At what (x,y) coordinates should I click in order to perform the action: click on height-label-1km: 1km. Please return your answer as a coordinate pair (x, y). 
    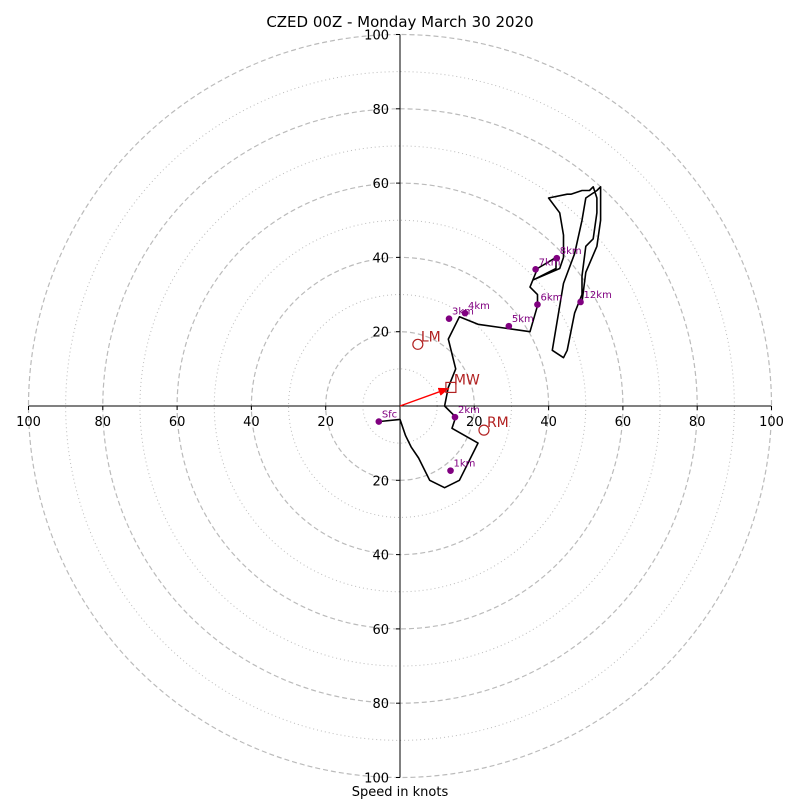
    Looking at the image, I should click on (465, 464).